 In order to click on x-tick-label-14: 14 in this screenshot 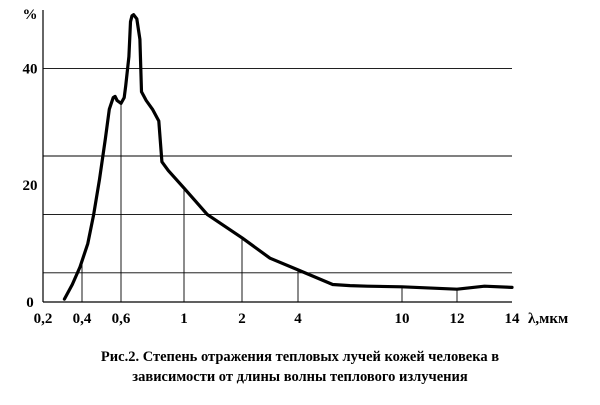, I will do `click(513, 319)`.